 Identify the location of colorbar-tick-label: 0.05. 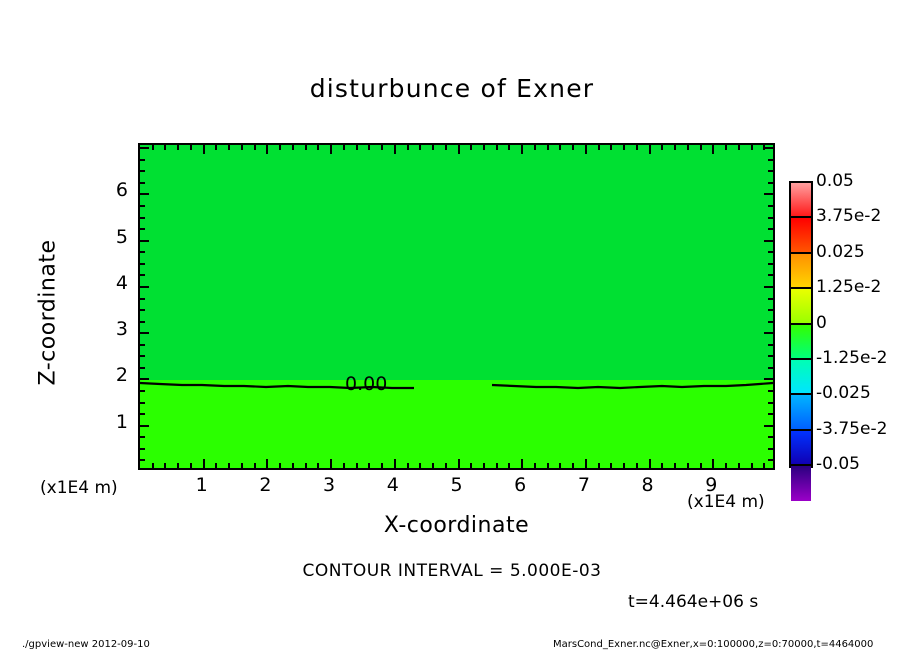
(835, 181).